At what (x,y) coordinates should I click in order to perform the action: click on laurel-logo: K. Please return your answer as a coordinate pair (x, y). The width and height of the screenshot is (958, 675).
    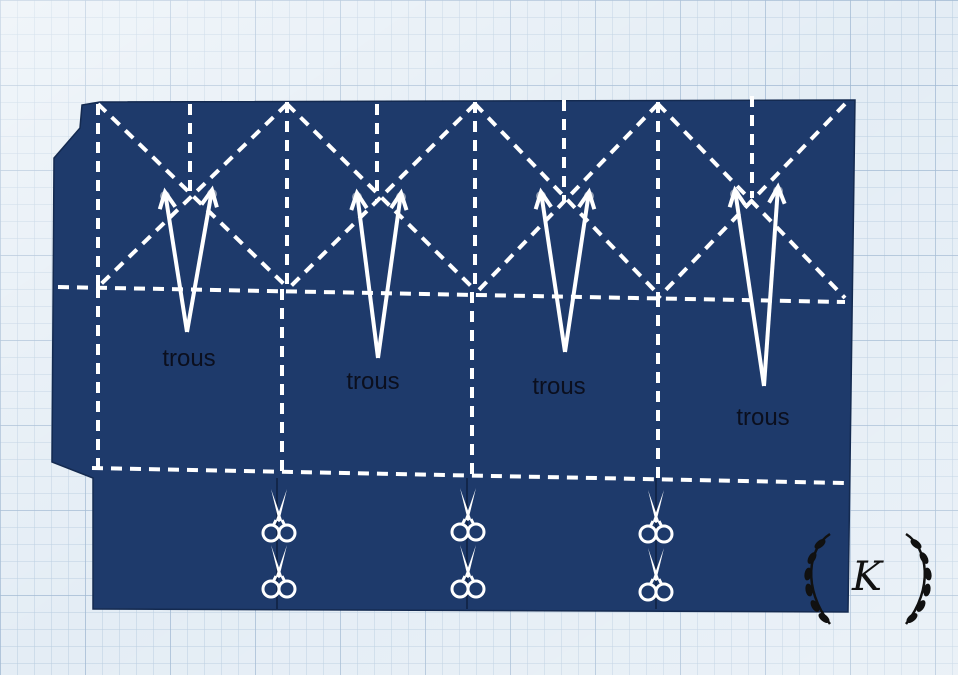
    Looking at the image, I should click on (868, 578).